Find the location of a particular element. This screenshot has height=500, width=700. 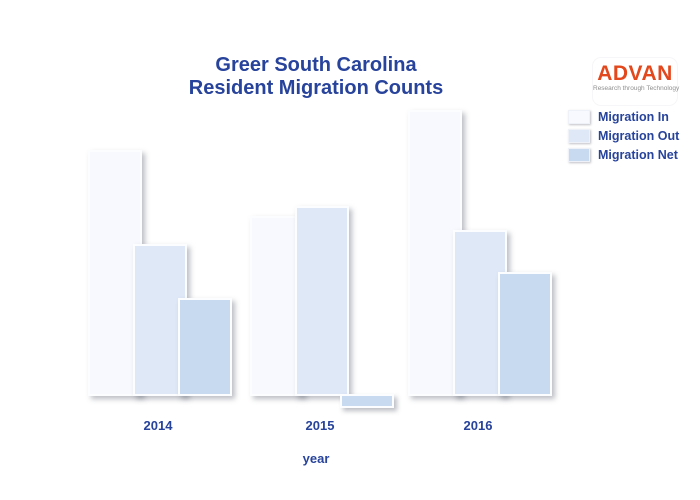

legend-label: Migration Out is located at coordinates (639, 135).